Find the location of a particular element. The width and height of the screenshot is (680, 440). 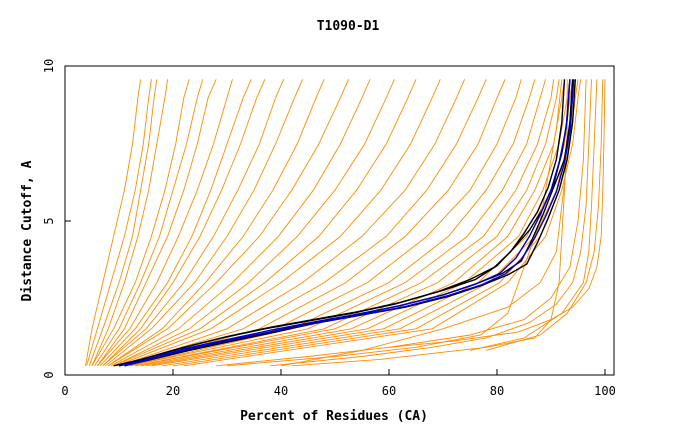

x-tick-label-4: 60 is located at coordinates (389, 391).